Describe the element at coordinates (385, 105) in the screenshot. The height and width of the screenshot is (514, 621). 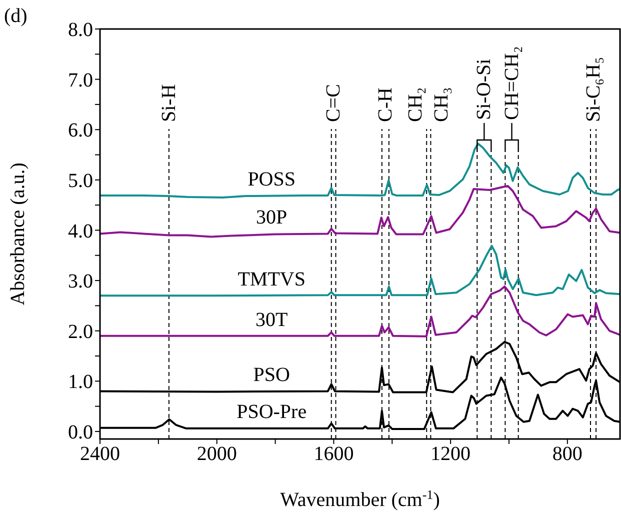
I see `ref-line-label: C-H` at that location.